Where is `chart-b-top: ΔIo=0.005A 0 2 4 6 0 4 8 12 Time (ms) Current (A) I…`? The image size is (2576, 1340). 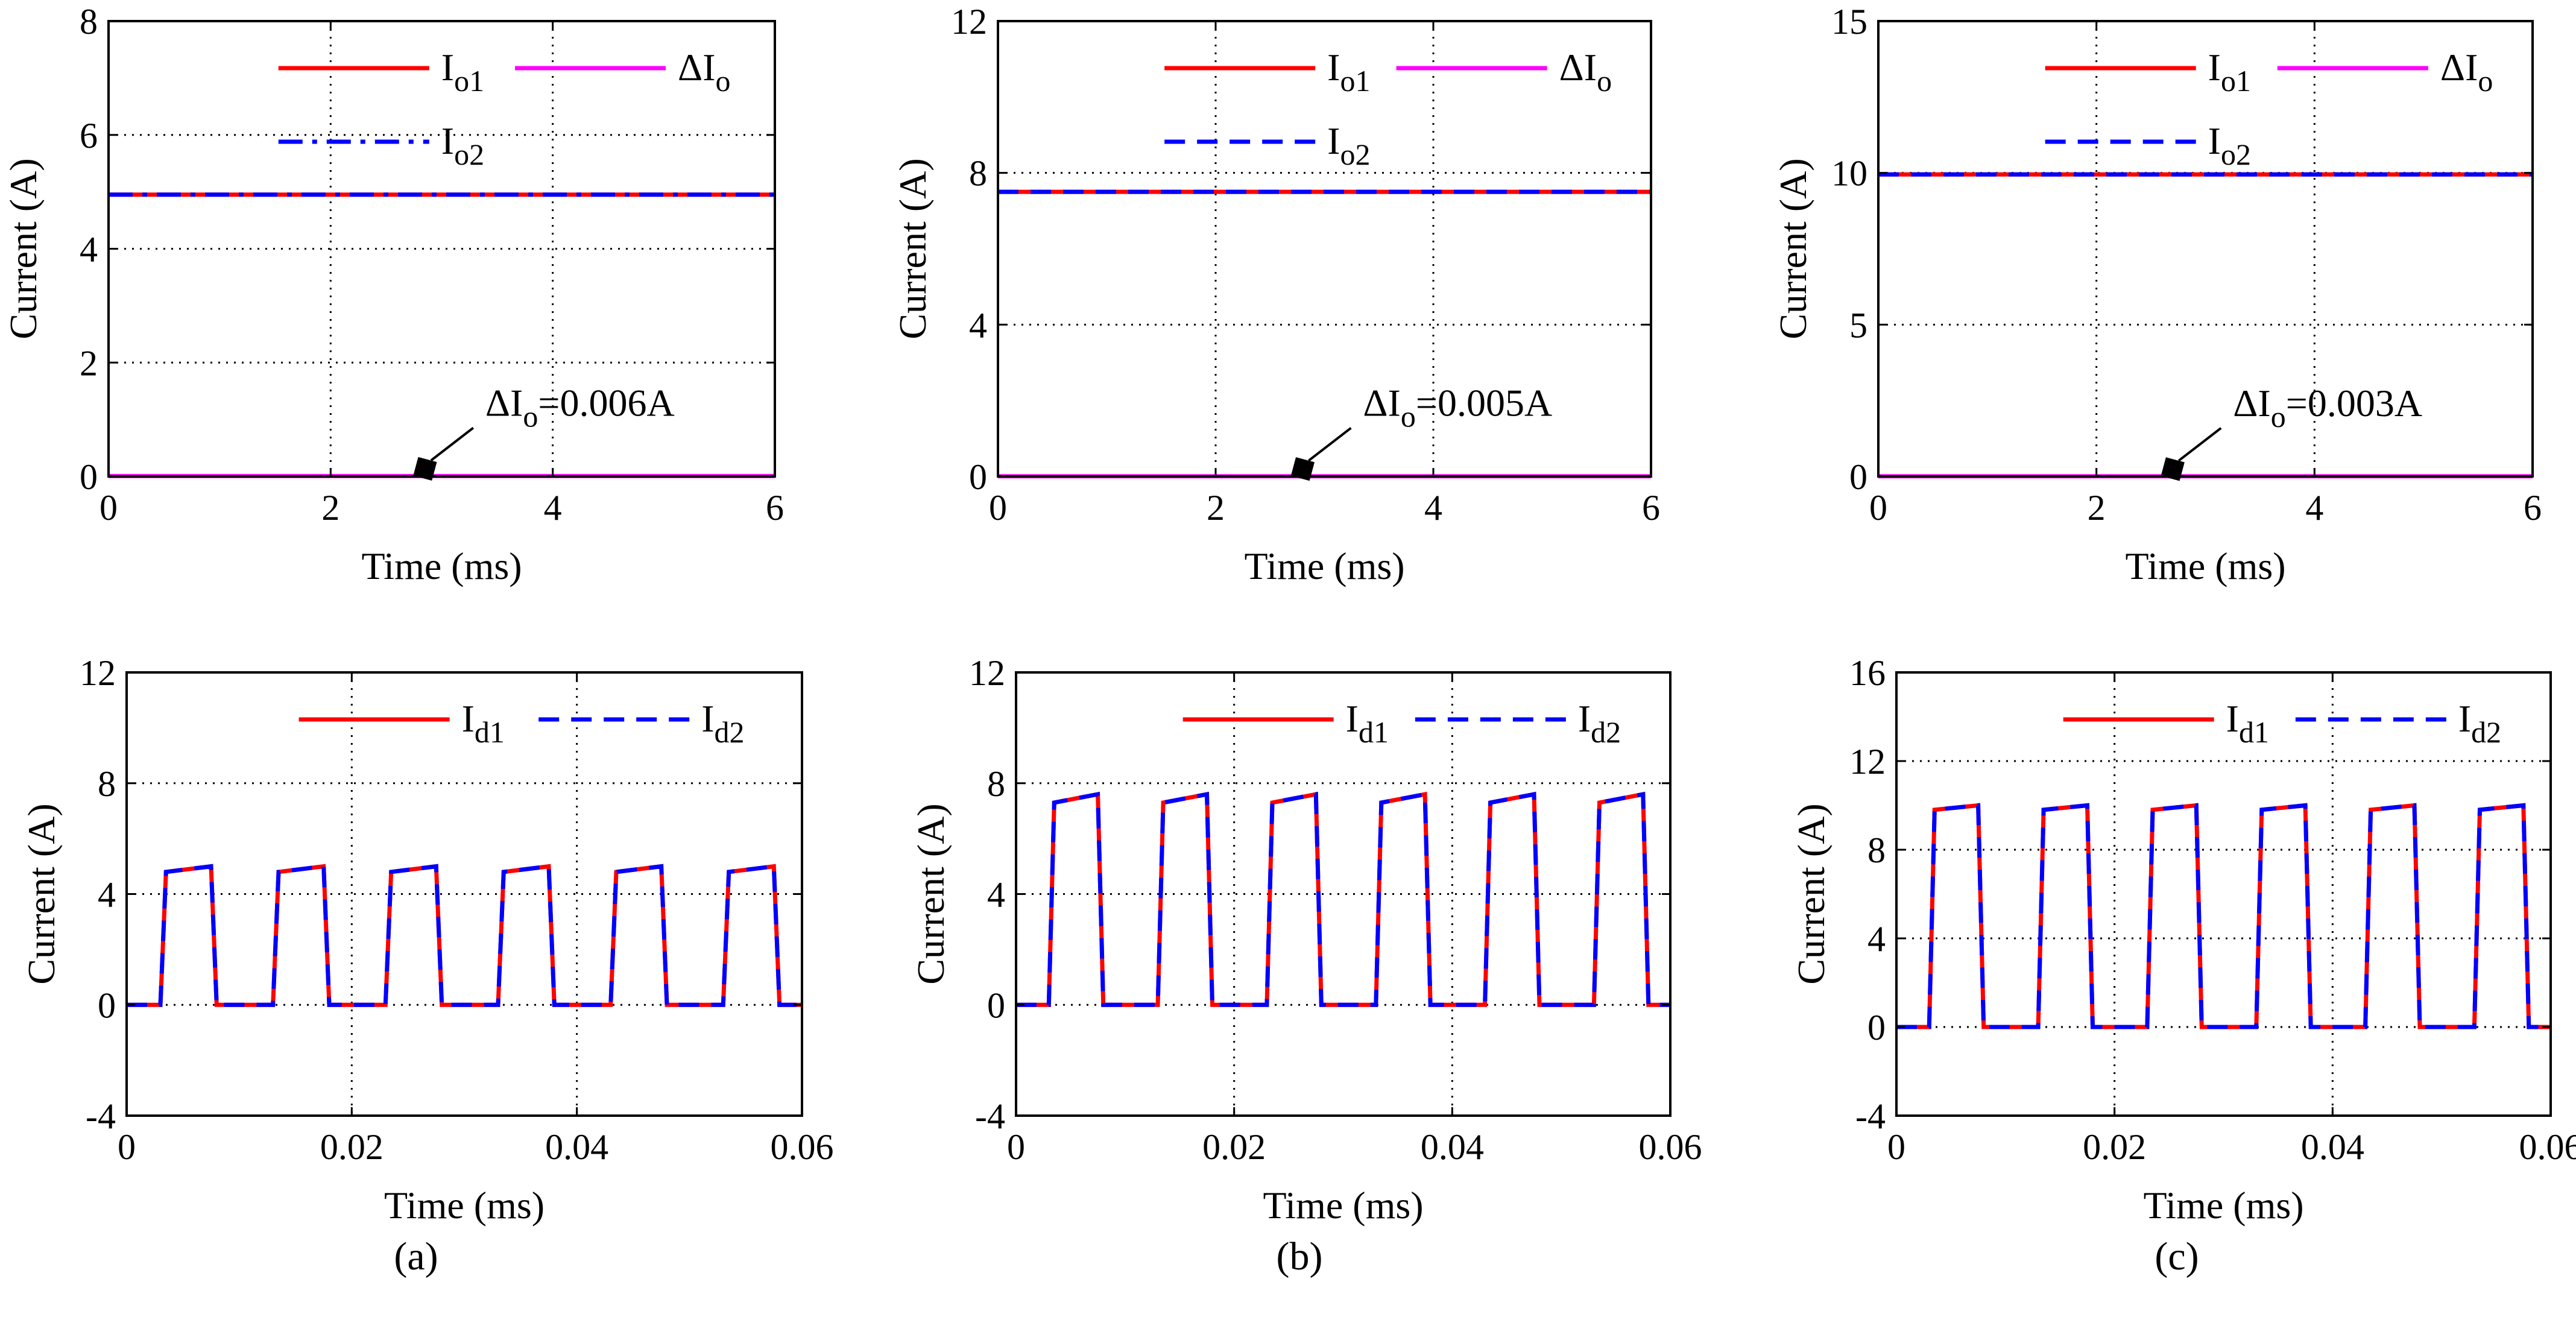 chart-b-top: ΔIo=0.005A 0 2 4 6 0 4 8 12 Time (ms) Current (A) I… is located at coordinates (1275, 294).